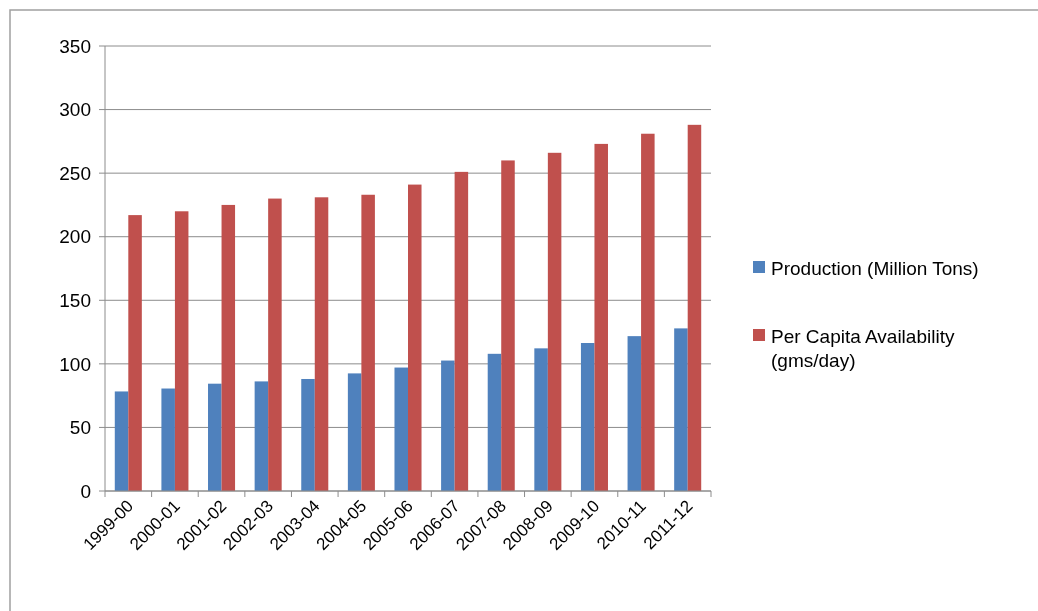 This screenshot has height=611, width=1038. Describe the element at coordinates (75, 300) in the screenshot. I see `y-tick-label: 150` at that location.